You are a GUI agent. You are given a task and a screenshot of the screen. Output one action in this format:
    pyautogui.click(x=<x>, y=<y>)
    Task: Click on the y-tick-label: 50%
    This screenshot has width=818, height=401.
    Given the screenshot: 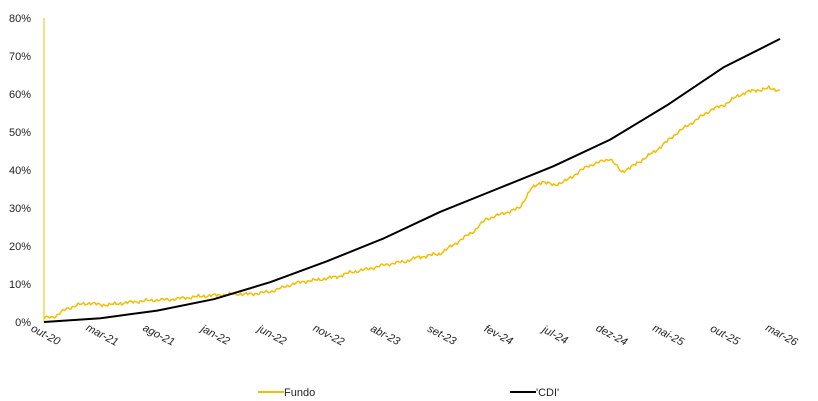 What is the action you would take?
    pyautogui.click(x=20, y=133)
    